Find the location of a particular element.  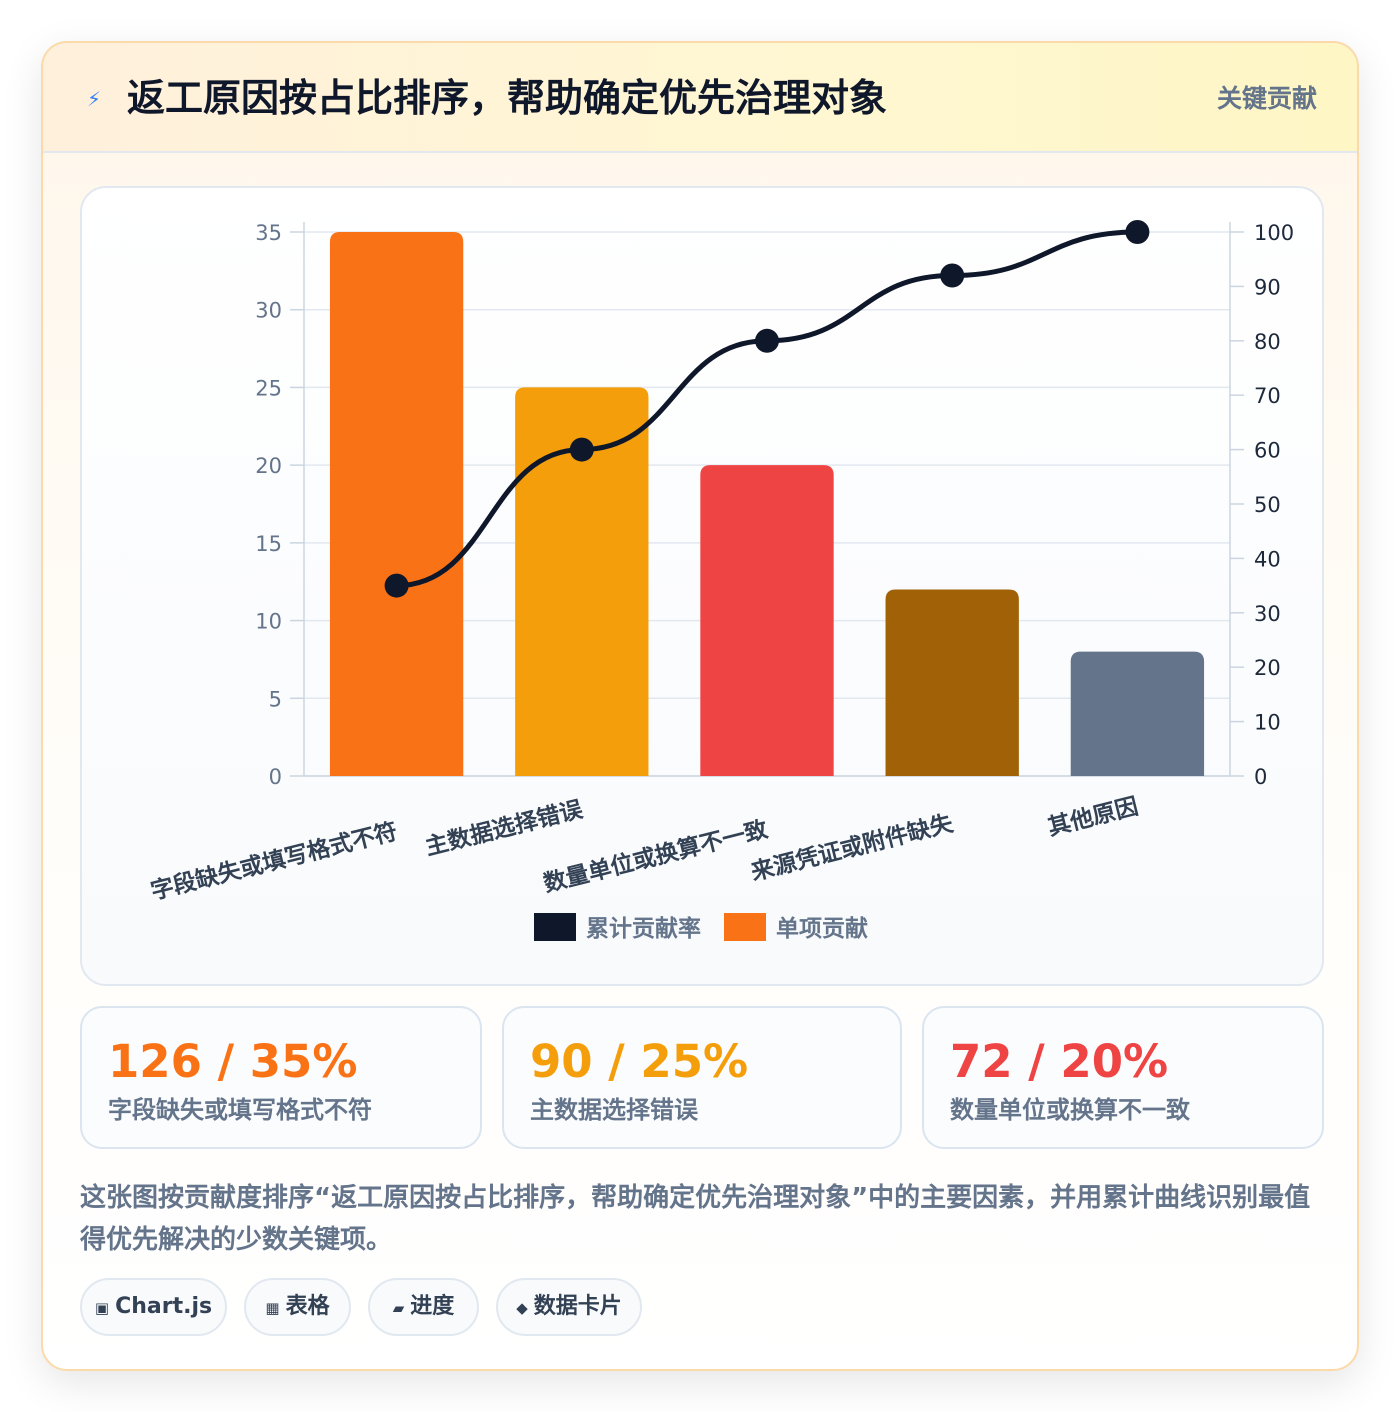

left-tick-label: 30 is located at coordinates (268, 311).